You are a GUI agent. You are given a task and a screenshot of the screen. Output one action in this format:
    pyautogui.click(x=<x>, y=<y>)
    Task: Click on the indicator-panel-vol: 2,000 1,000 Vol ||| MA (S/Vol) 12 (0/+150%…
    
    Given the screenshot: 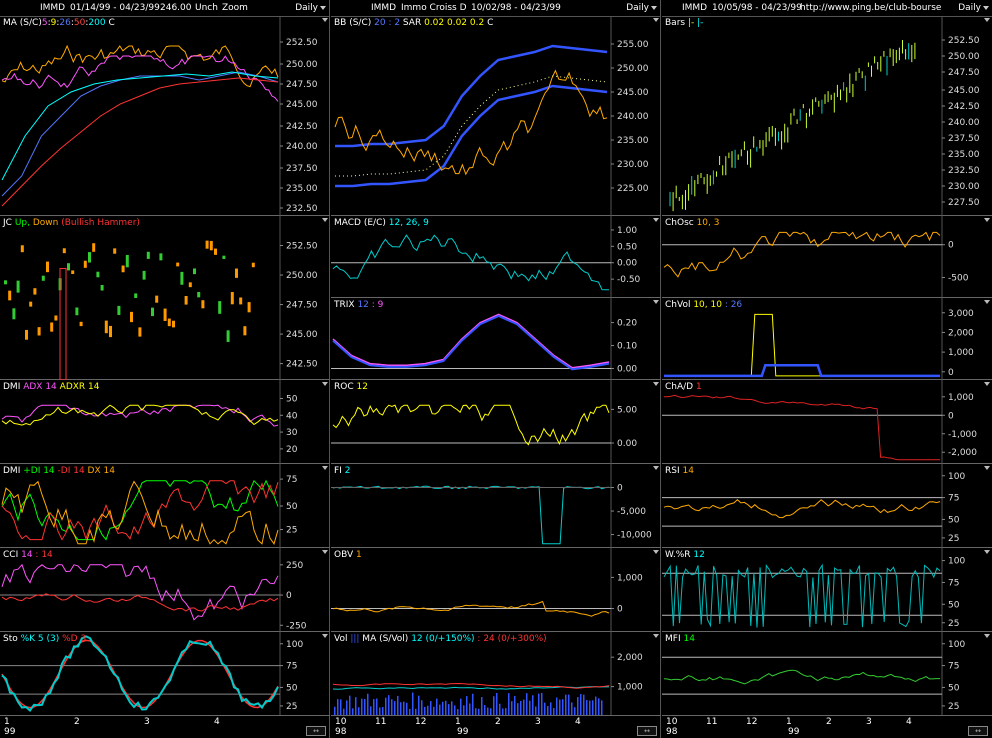 What is the action you would take?
    pyautogui.click(x=496, y=674)
    